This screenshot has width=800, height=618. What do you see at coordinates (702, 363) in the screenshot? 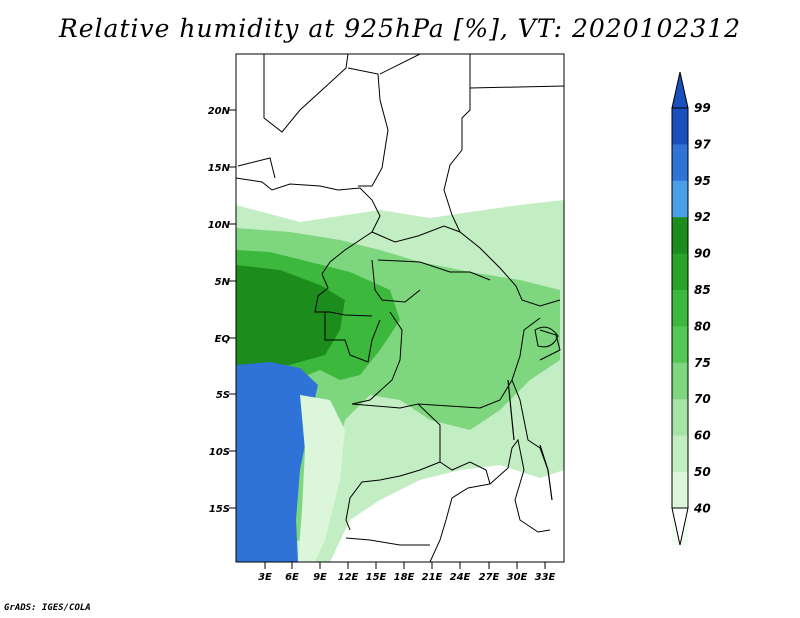
I see `colorbar-label-75: 75` at bounding box center [702, 363].